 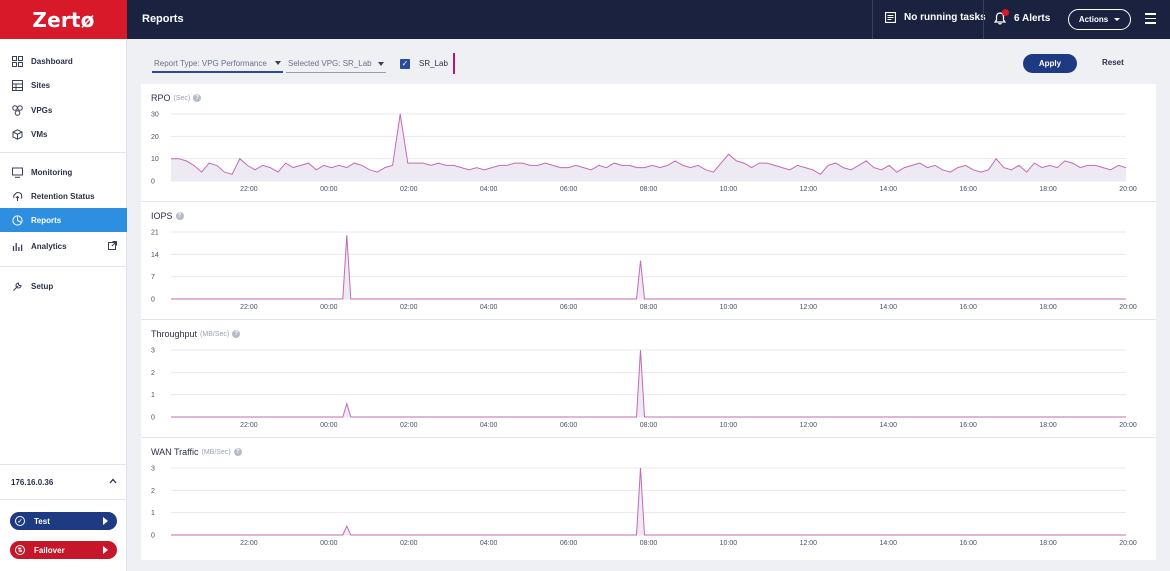 What do you see at coordinates (569, 189) in the screenshot?
I see `x-tick-label: 06:00` at bounding box center [569, 189].